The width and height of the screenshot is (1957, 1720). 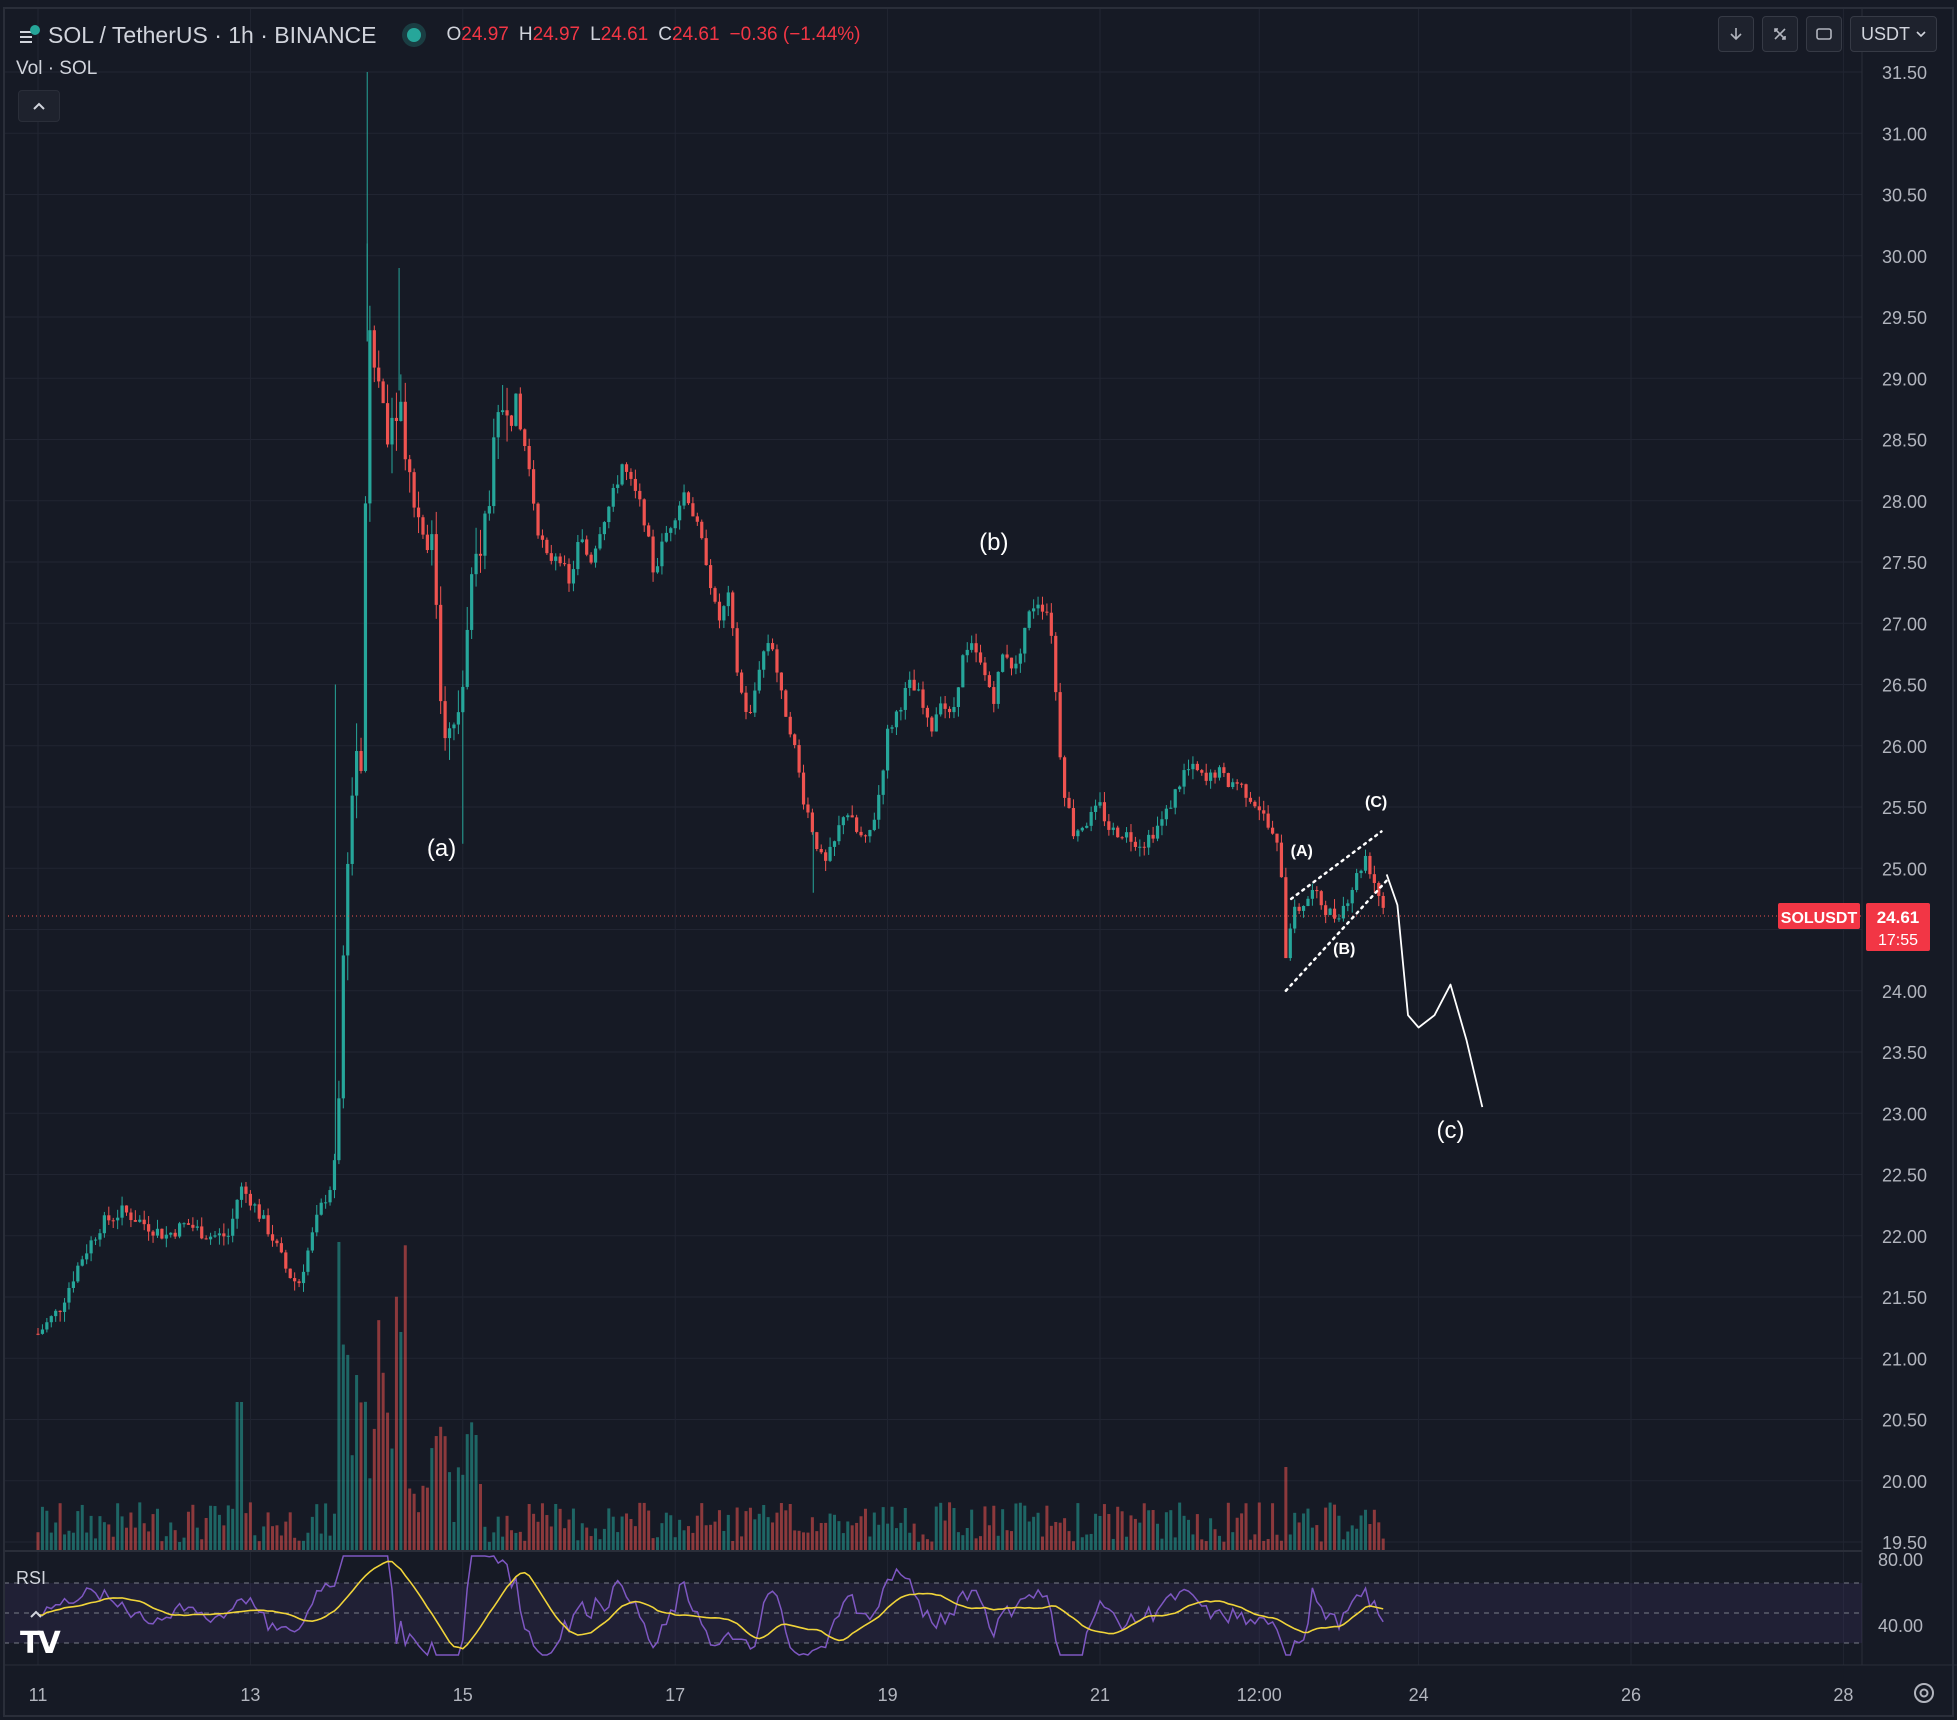 I want to click on refresh-button, so click(x=1824, y=34).